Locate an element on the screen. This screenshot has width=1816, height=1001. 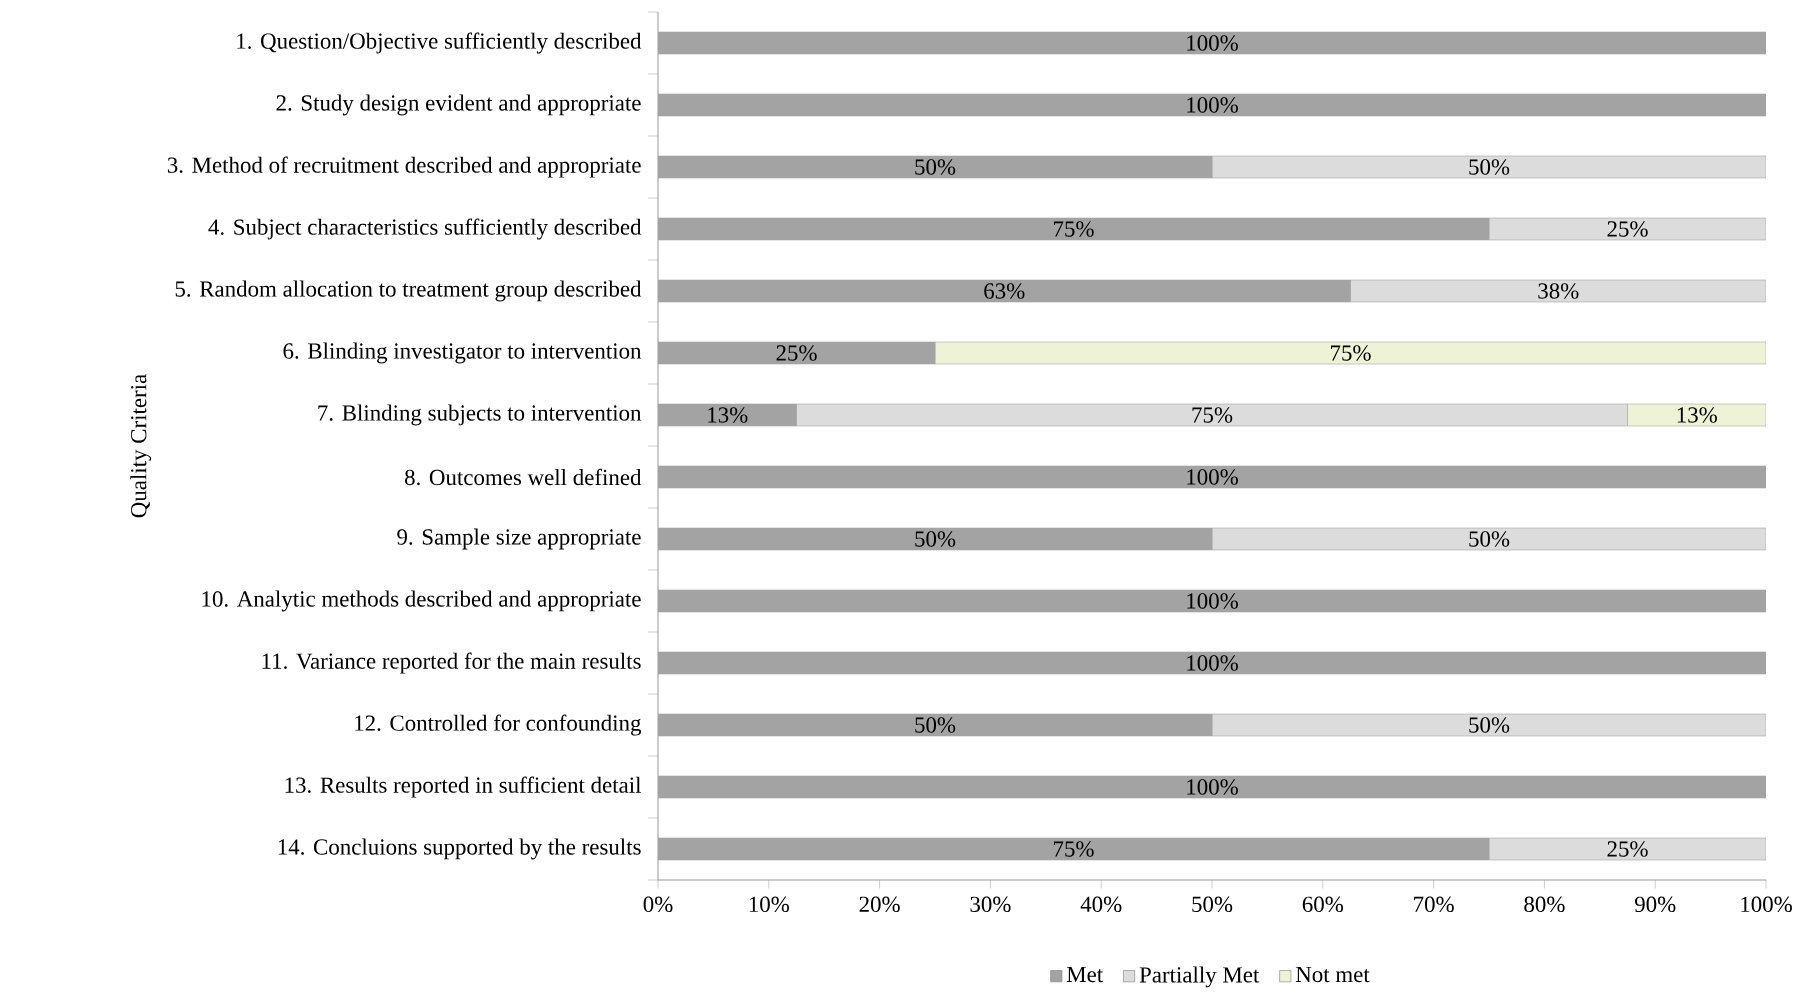
y-tick-label: 11. Variance reported for the main results is located at coordinates (451, 663).